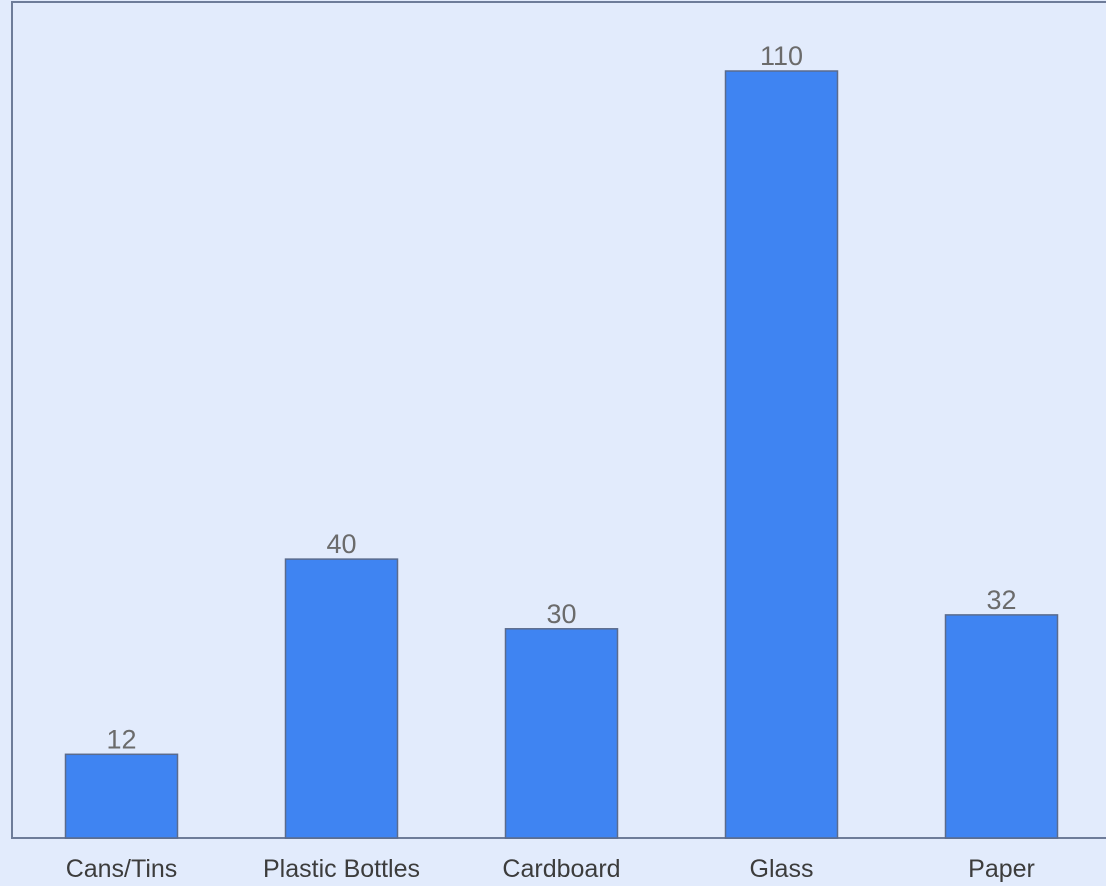  Describe the element at coordinates (122, 869) in the screenshot. I see `x-tick-label-0: Cans/Tins` at that location.